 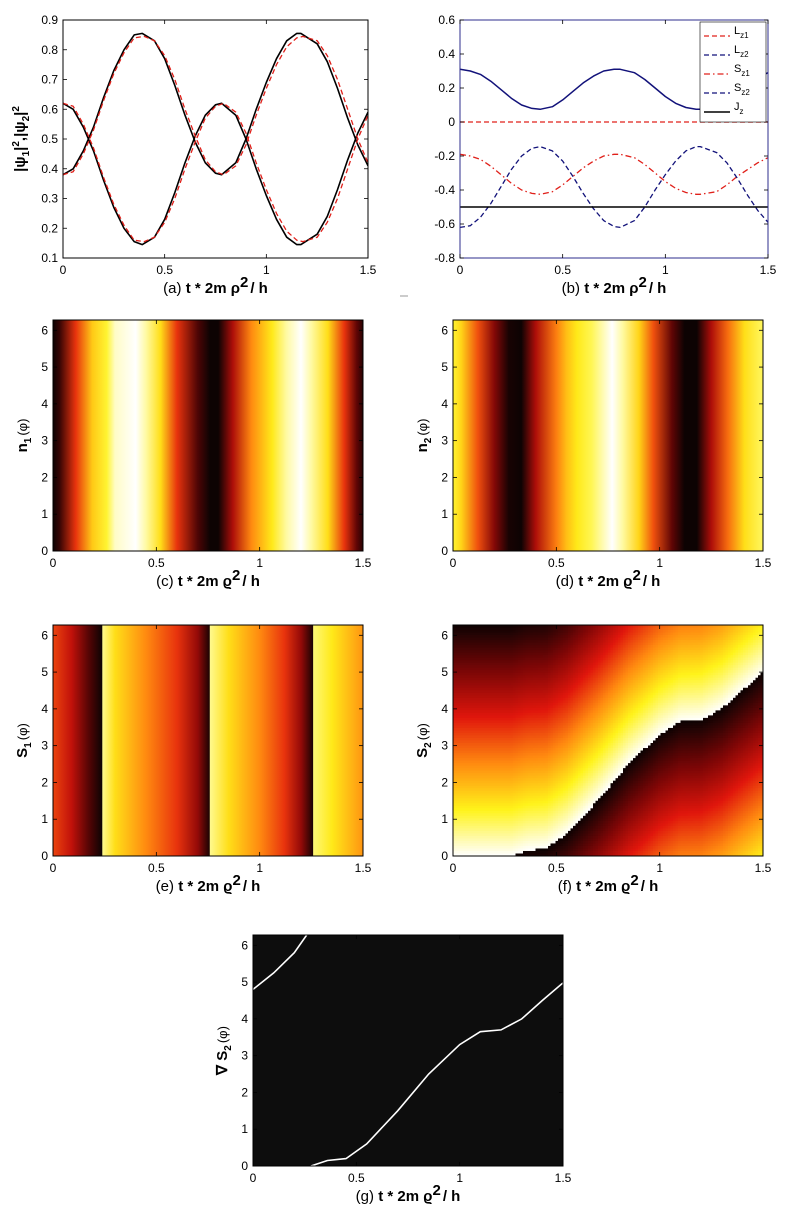 I want to click on x-tick-label: 1, so click(x=259, y=563).